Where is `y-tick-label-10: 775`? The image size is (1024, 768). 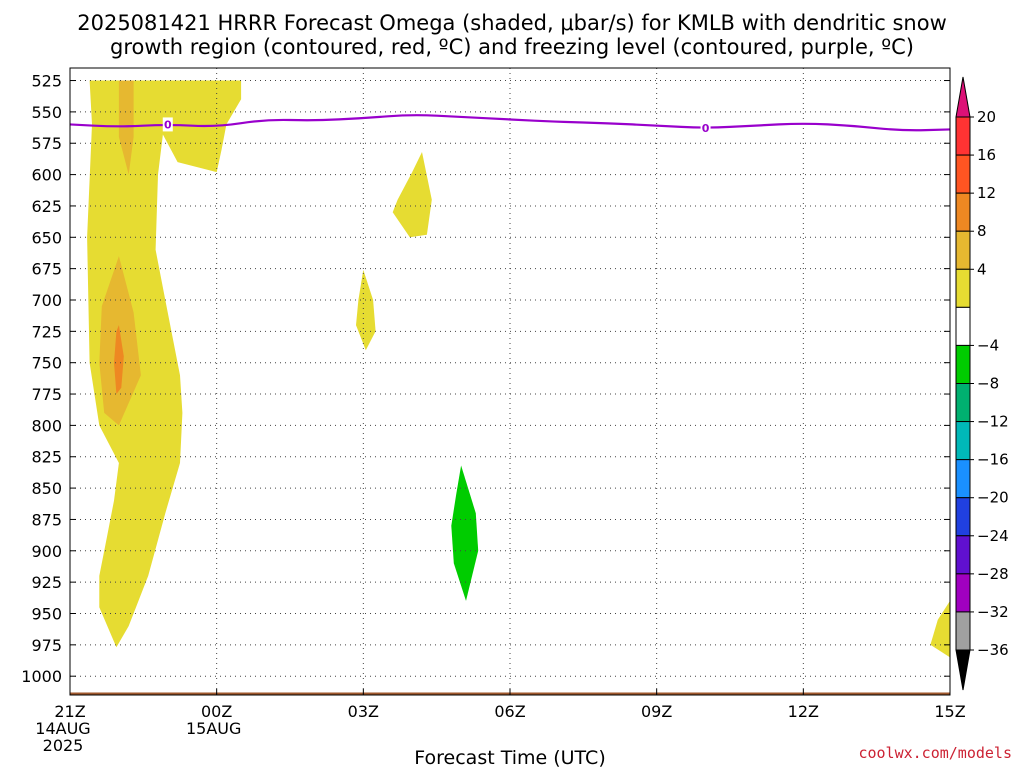
y-tick-label-10: 775 is located at coordinates (46, 394).